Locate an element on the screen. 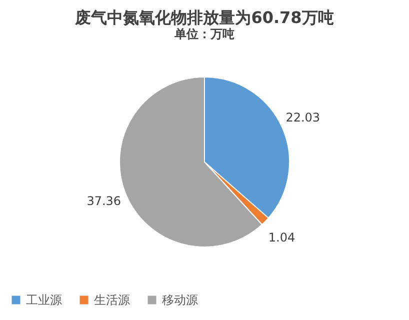 This screenshot has height=320, width=409. legend-label: 生活源 is located at coordinates (112, 300).